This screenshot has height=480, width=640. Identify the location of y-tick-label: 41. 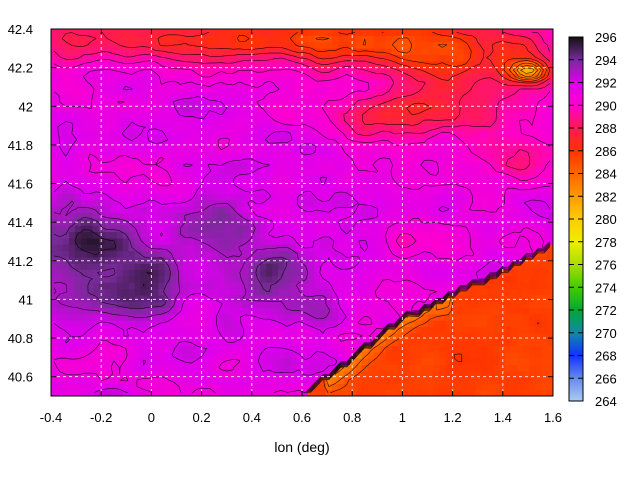
(26, 299).